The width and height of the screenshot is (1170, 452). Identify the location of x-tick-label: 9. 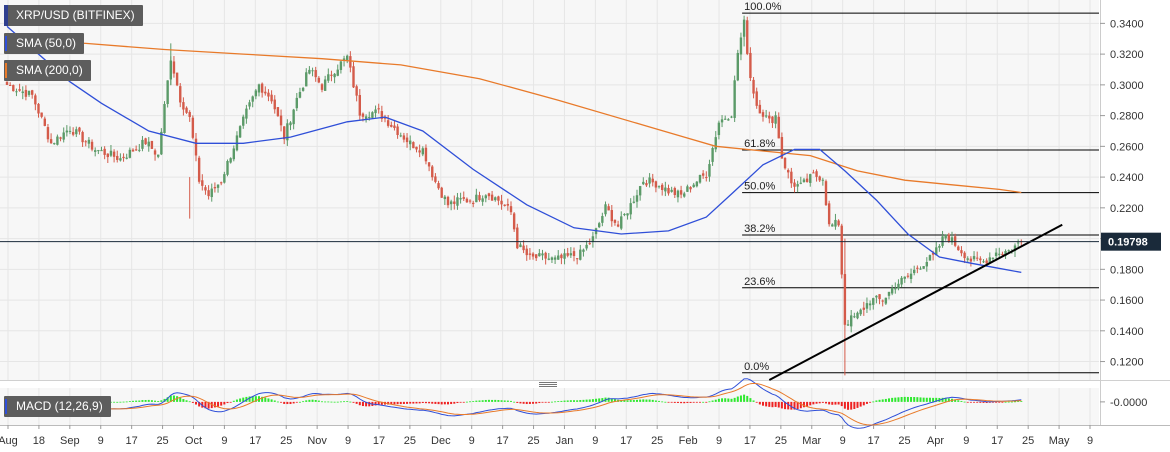
(348, 441).